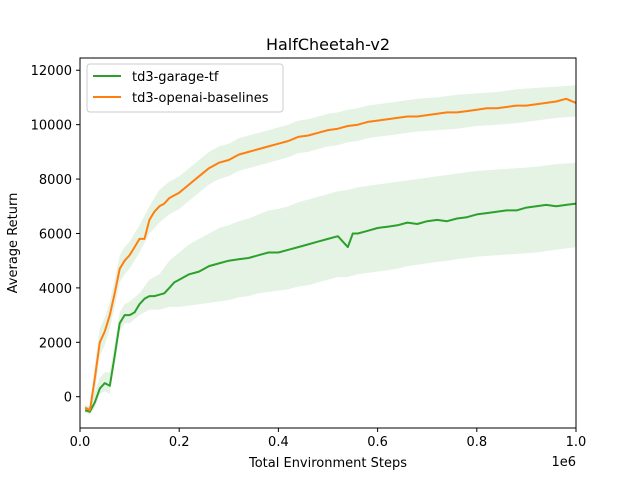 The height and width of the screenshot is (480, 640). Describe the element at coordinates (278, 442) in the screenshot. I see `x-tick-label: 0.4` at that location.